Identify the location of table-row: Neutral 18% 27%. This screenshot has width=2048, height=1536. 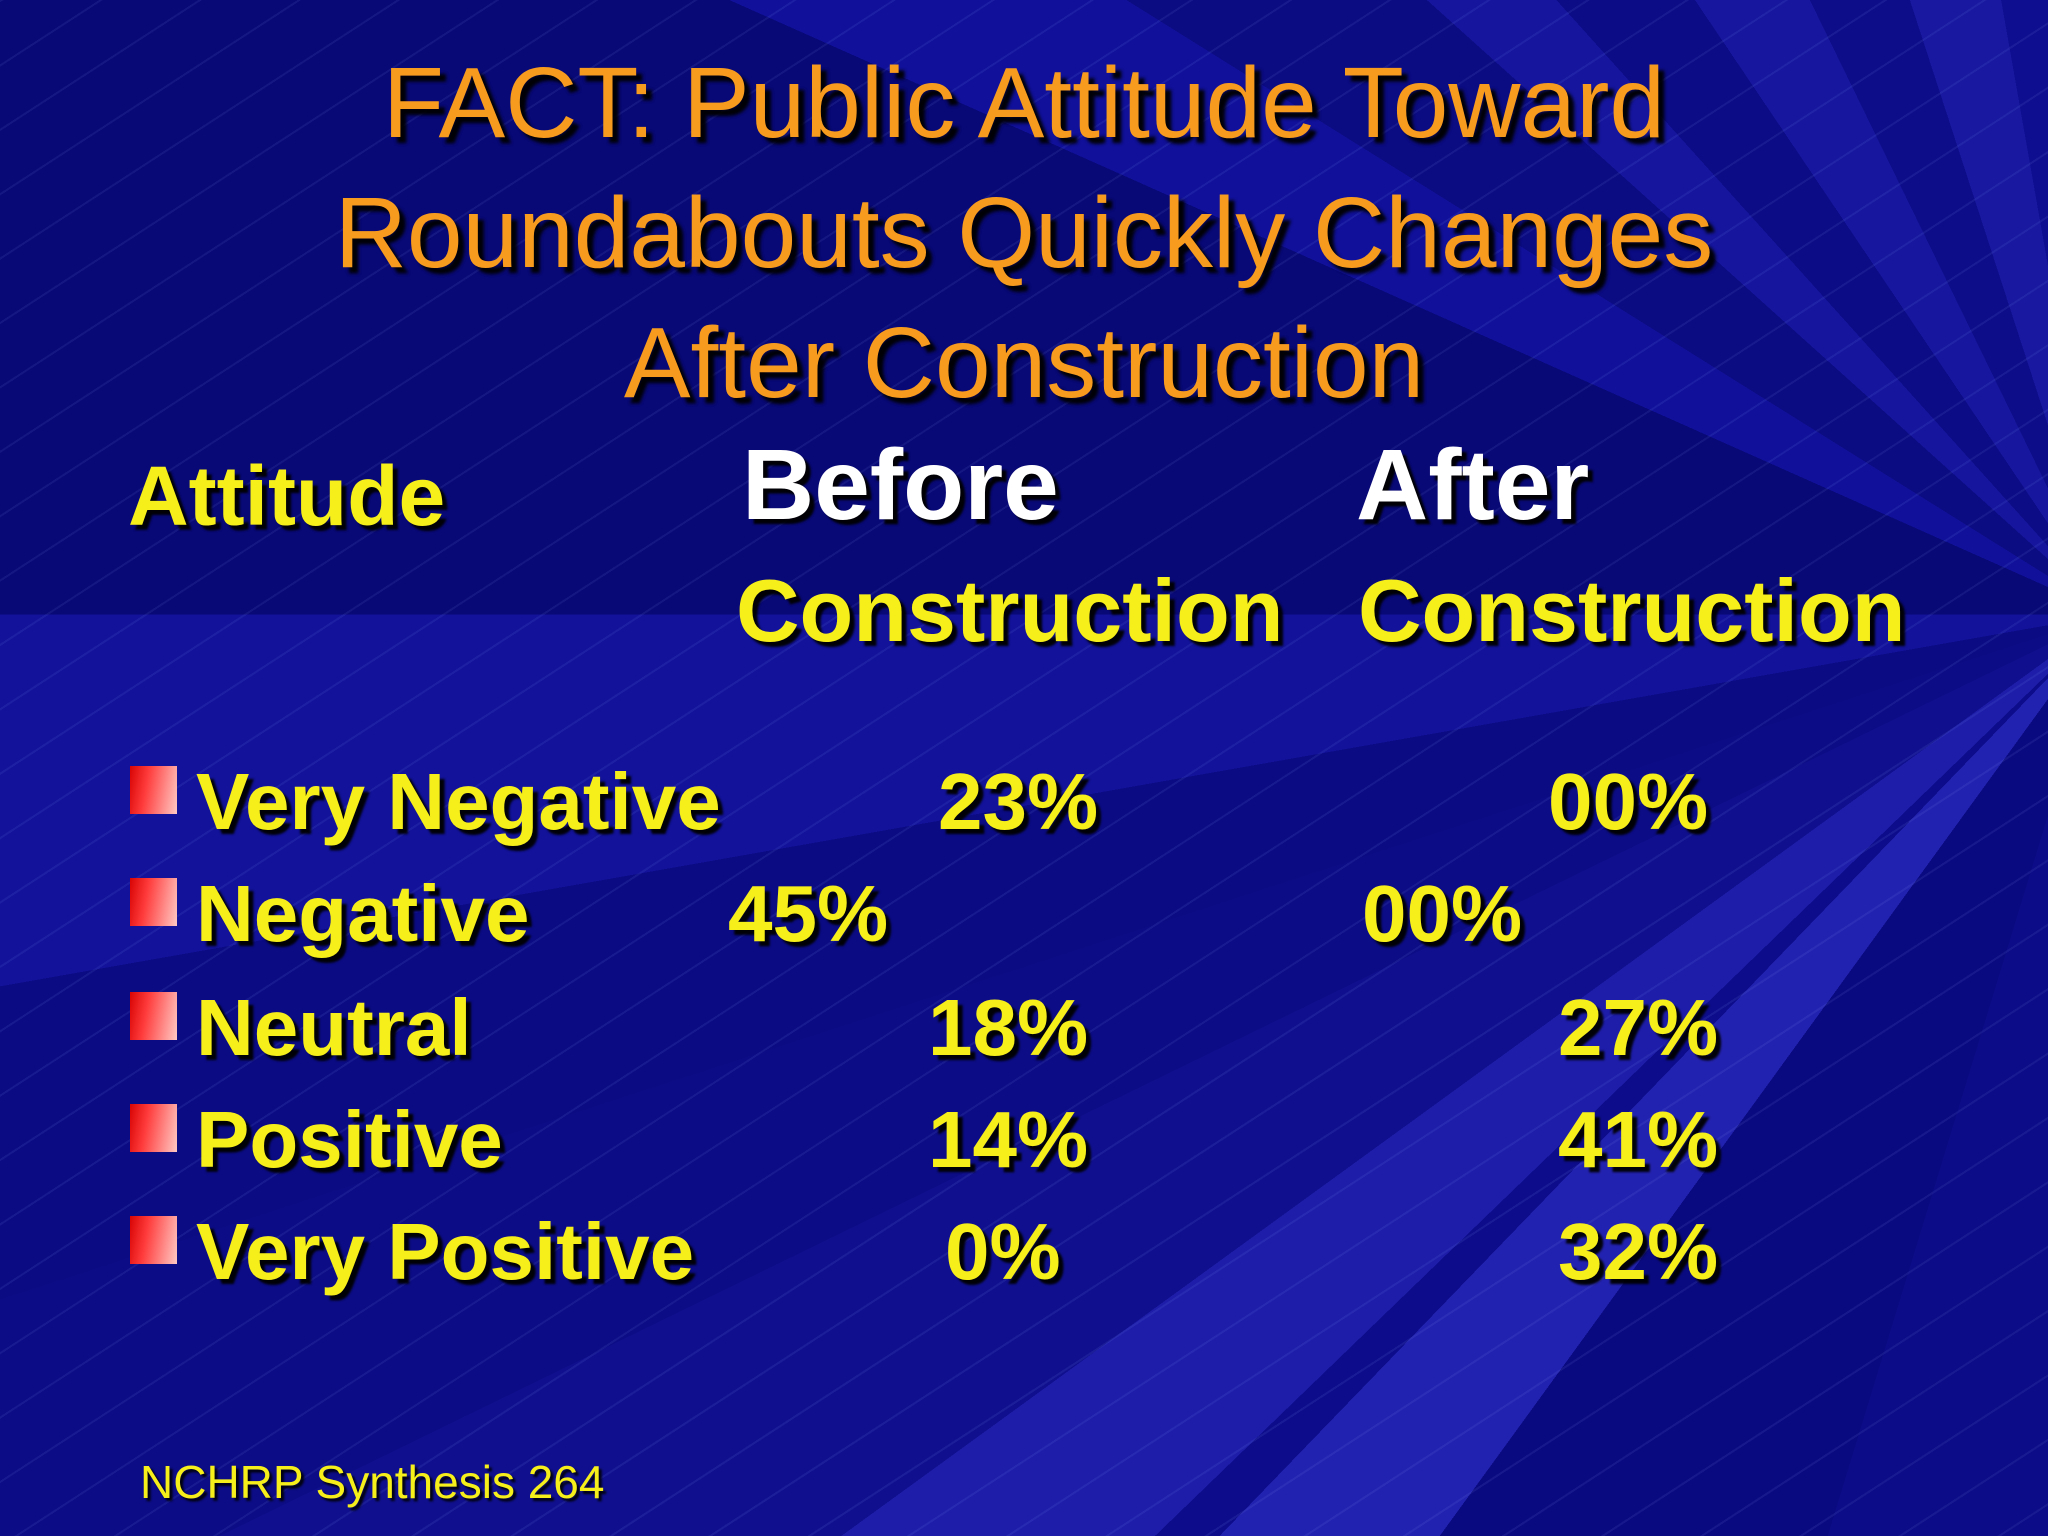
(1024, 1032).